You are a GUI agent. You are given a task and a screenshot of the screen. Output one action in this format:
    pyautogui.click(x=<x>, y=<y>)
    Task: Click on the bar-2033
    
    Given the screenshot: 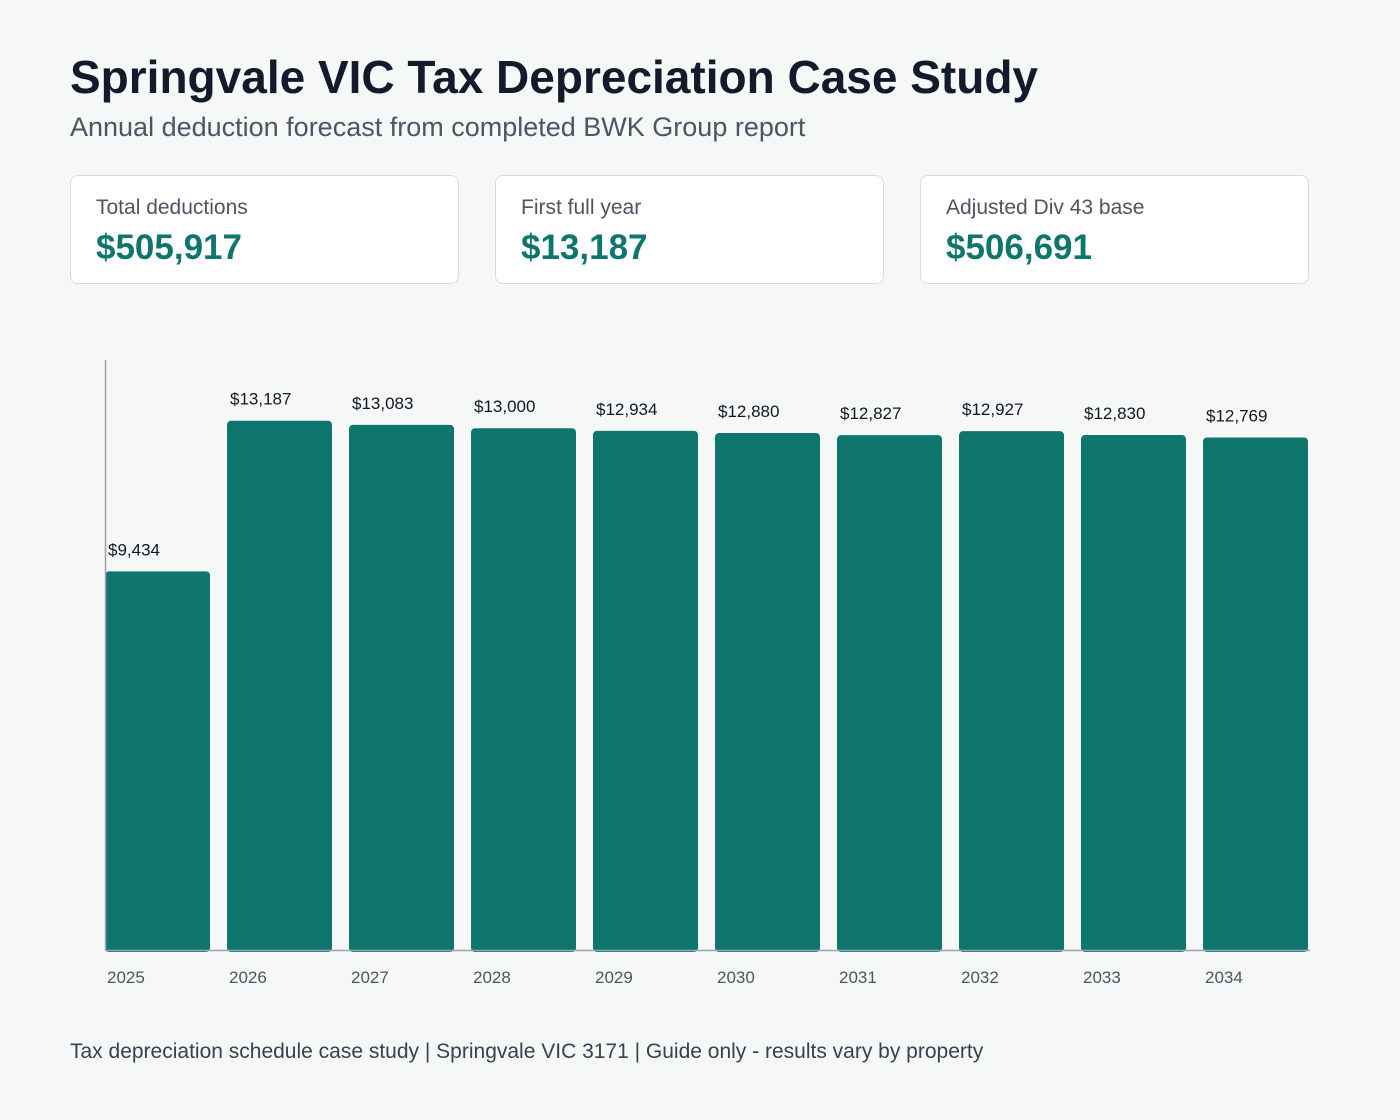 What is the action you would take?
    pyautogui.click(x=1133, y=693)
    